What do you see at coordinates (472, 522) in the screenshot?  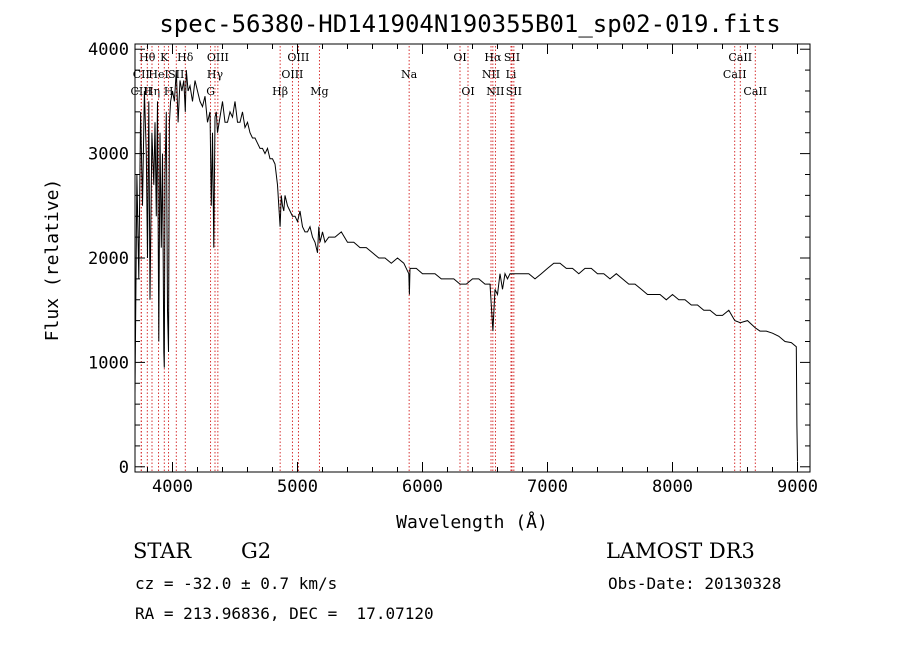 I see `x-axis-label: Wavelength (Å)` at bounding box center [472, 522].